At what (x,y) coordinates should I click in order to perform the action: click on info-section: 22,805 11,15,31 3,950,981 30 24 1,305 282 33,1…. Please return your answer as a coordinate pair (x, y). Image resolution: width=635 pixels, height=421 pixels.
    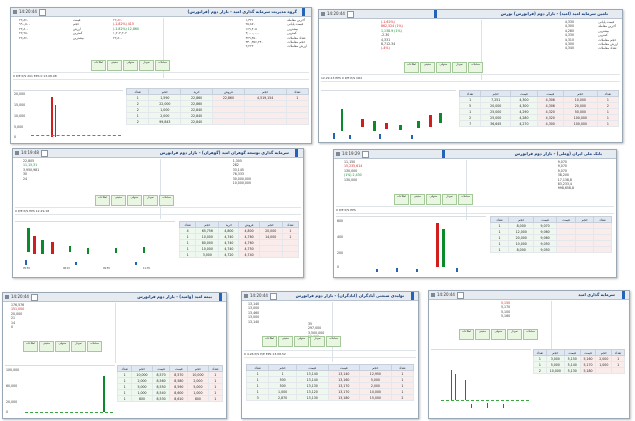
    Looking at the image, I should click on (158, 190).